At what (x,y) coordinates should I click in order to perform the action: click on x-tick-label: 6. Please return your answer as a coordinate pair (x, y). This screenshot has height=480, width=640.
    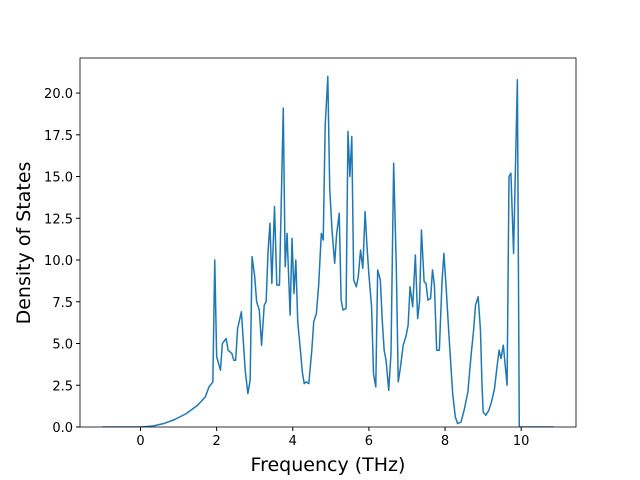
    Looking at the image, I should click on (369, 441).